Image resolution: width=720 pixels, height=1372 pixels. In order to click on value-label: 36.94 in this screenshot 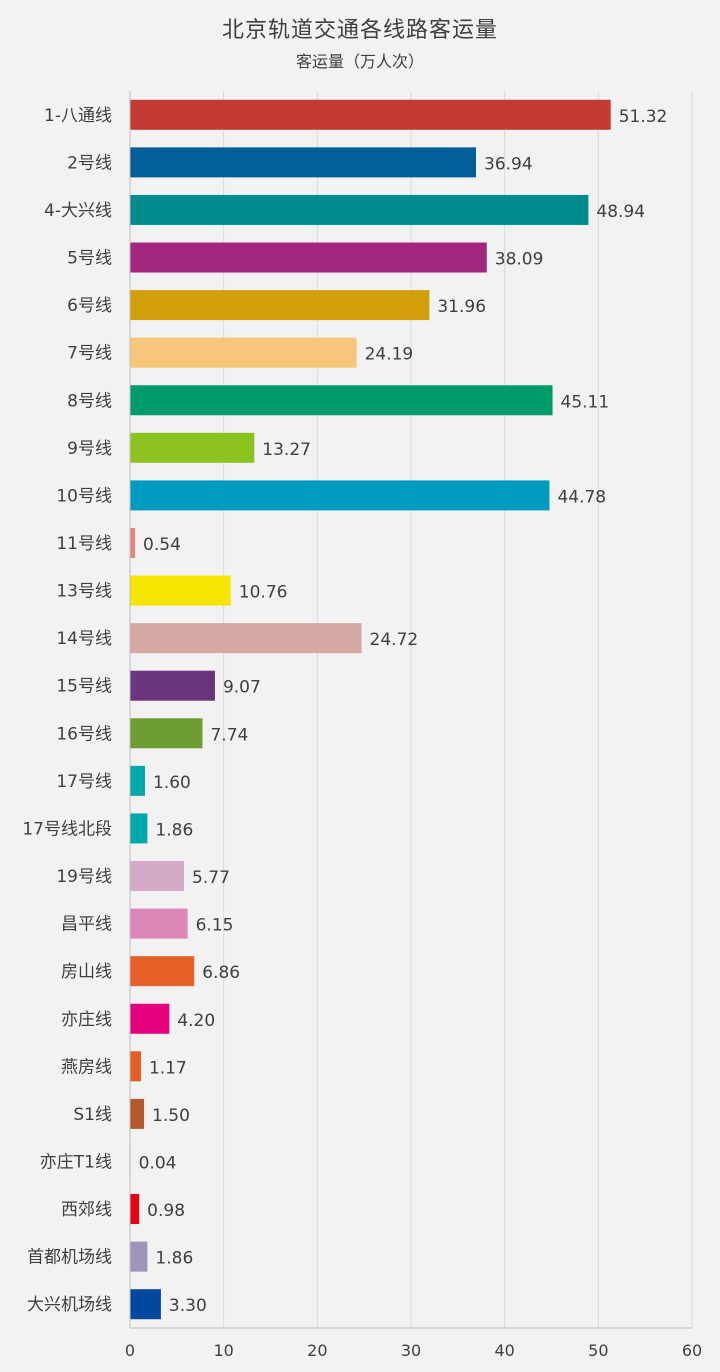, I will do `click(508, 164)`.